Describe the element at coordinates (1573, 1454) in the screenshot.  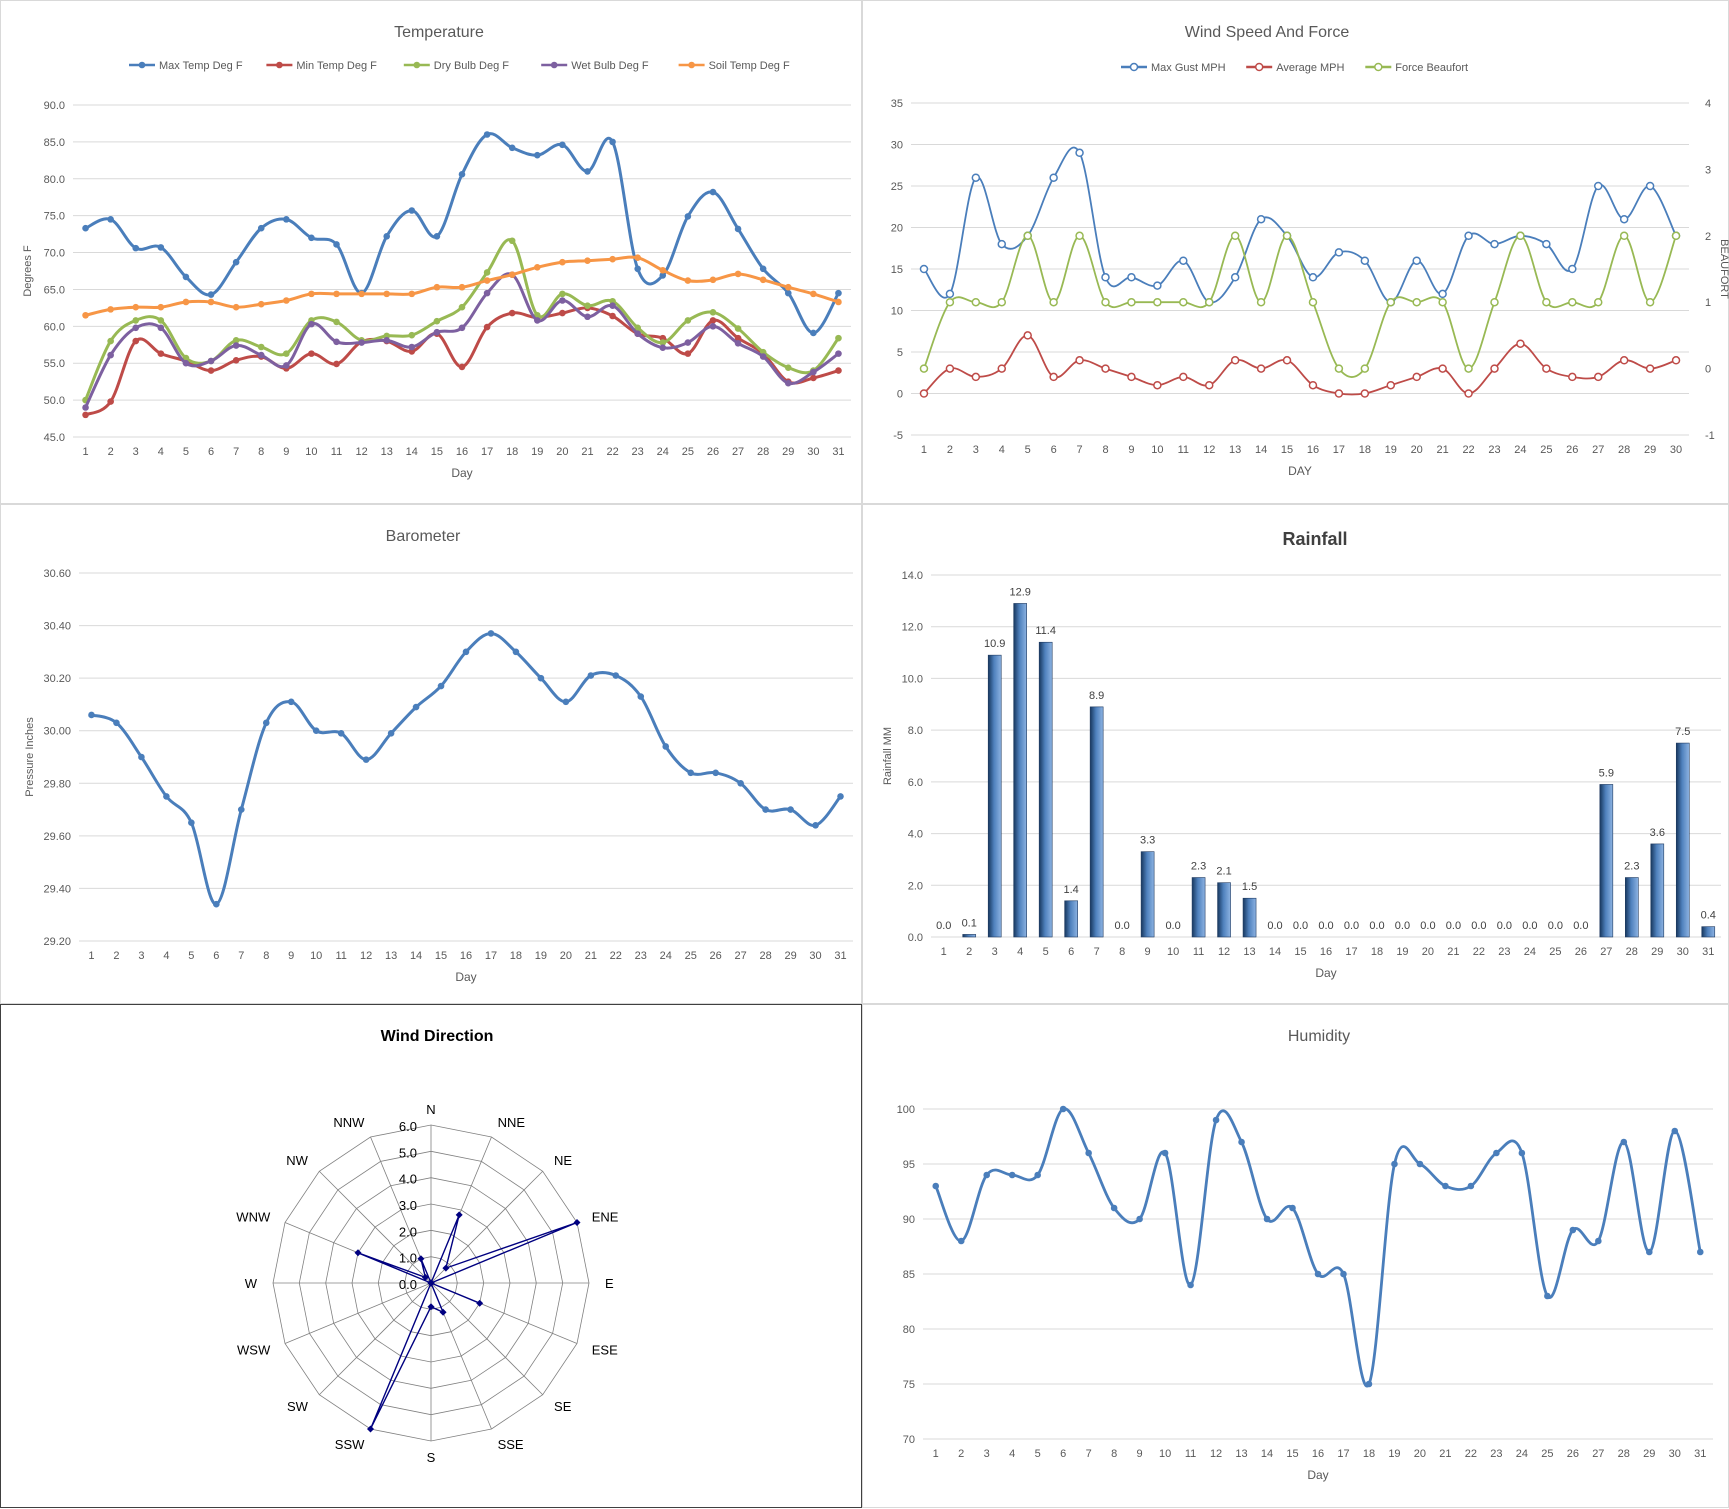
I see `humidity-x-tick-label: 26` at that location.